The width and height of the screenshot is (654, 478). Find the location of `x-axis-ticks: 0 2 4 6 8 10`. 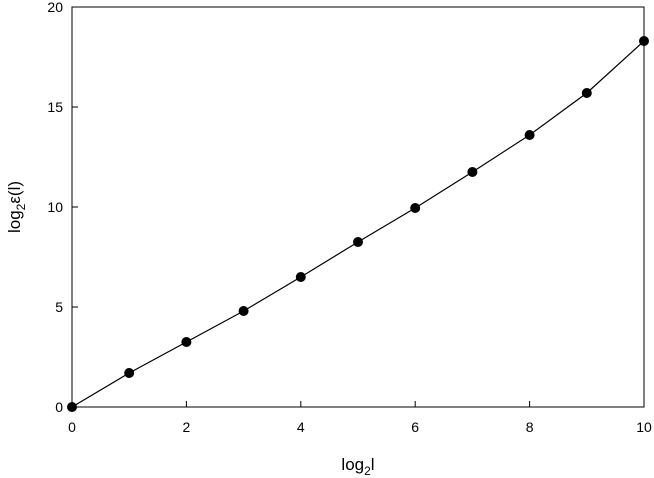

x-axis-ticks: 0 2 4 6 8 10 is located at coordinates (360, 418).